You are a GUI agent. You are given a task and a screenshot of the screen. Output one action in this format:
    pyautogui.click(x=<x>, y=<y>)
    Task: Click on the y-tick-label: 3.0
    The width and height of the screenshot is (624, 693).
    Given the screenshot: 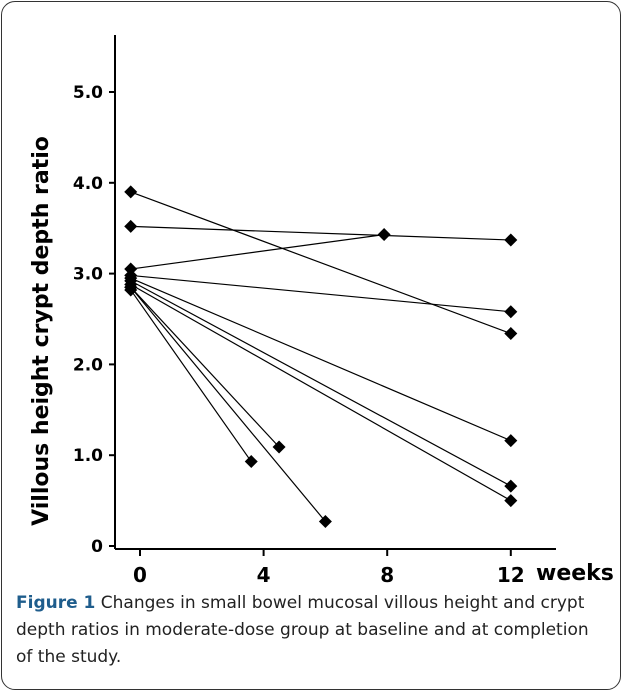 What is the action you would take?
    pyautogui.click(x=88, y=275)
    